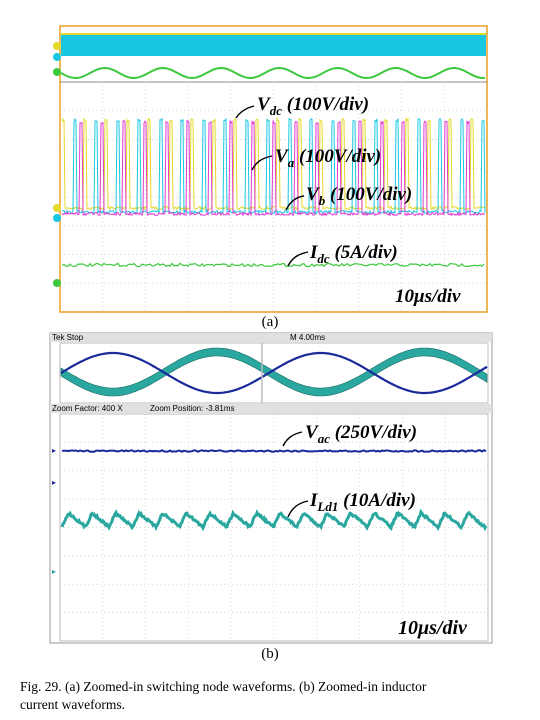 The height and width of the screenshot is (720, 540). I want to click on vb-trace, so click(273, 168).